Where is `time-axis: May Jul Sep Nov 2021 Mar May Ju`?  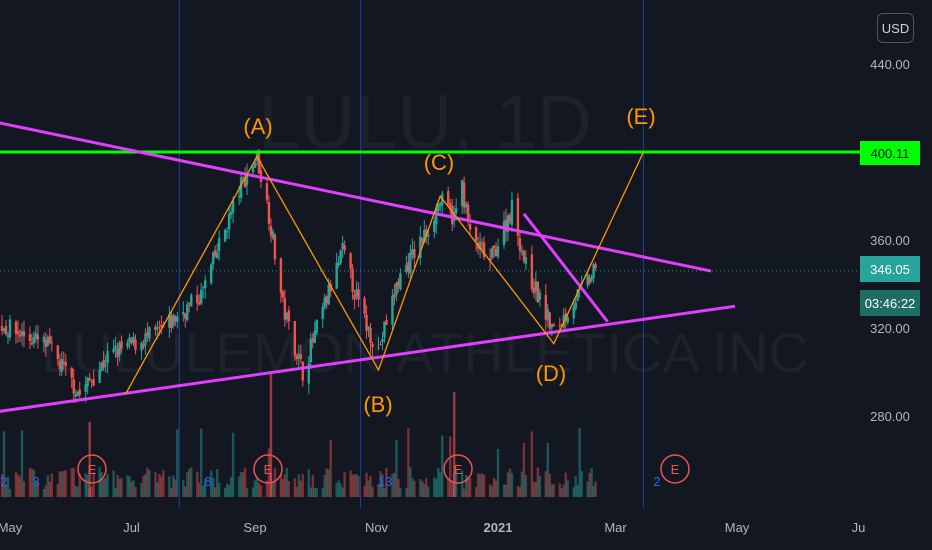 time-axis: May Jul Sep Nov 2021 Mar May Ju is located at coordinates (432, 527).